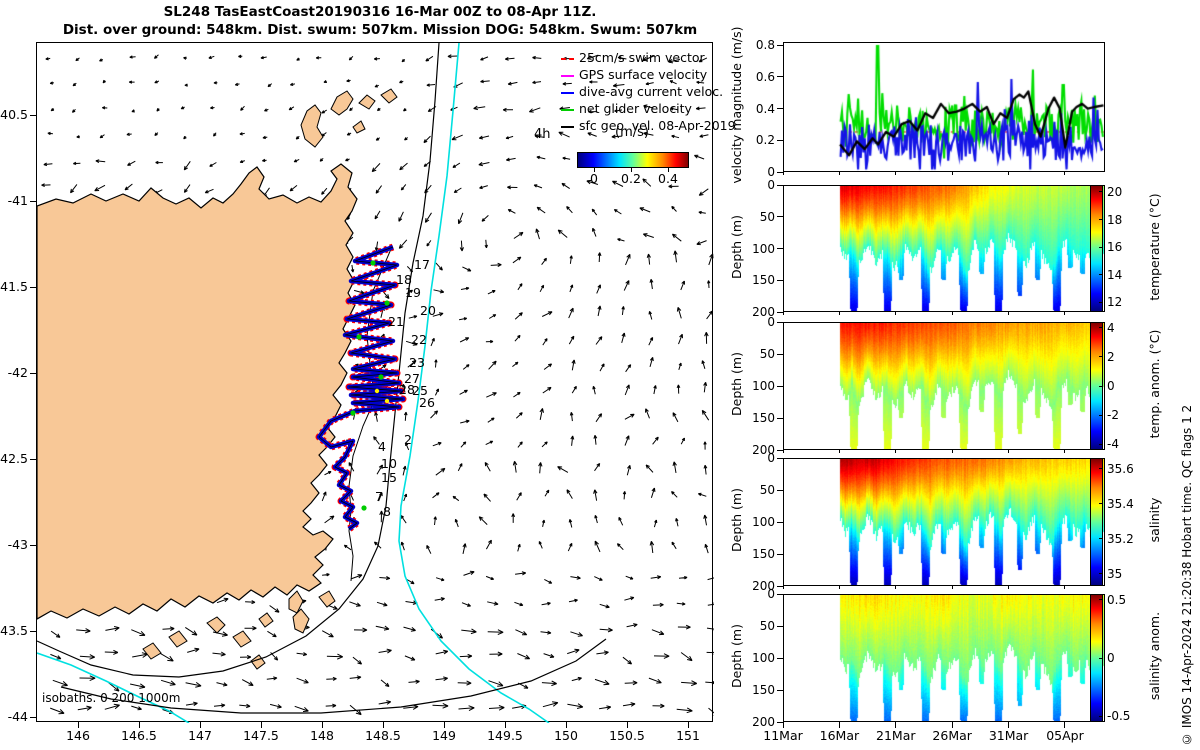 The width and height of the screenshot is (1200, 750). What do you see at coordinates (419, 339) in the screenshot?
I see `waypoint-label-22: 22` at bounding box center [419, 339].